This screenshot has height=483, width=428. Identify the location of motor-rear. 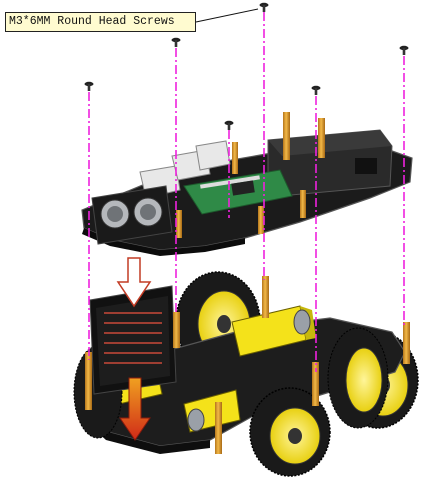
(273, 331).